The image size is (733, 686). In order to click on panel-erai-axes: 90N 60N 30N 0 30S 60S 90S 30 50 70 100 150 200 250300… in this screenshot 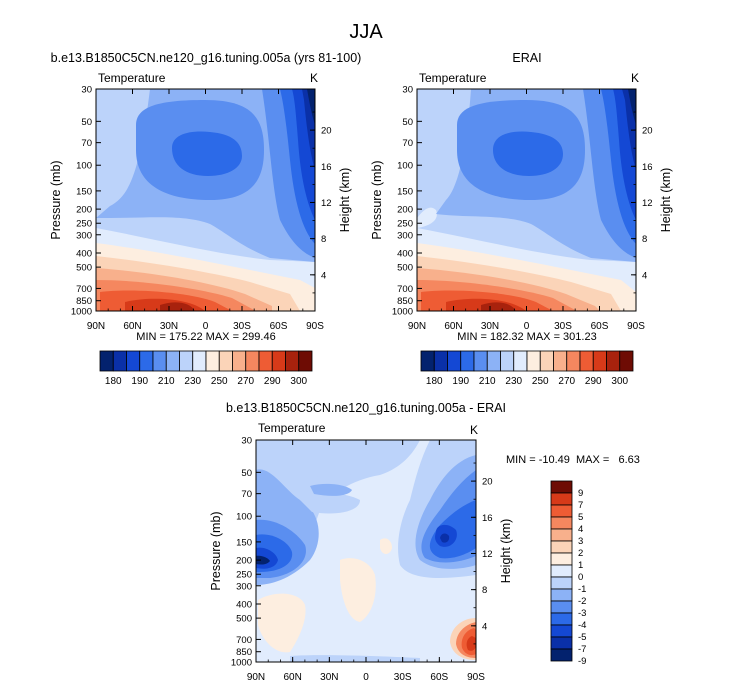, I will do `click(521, 209)`.